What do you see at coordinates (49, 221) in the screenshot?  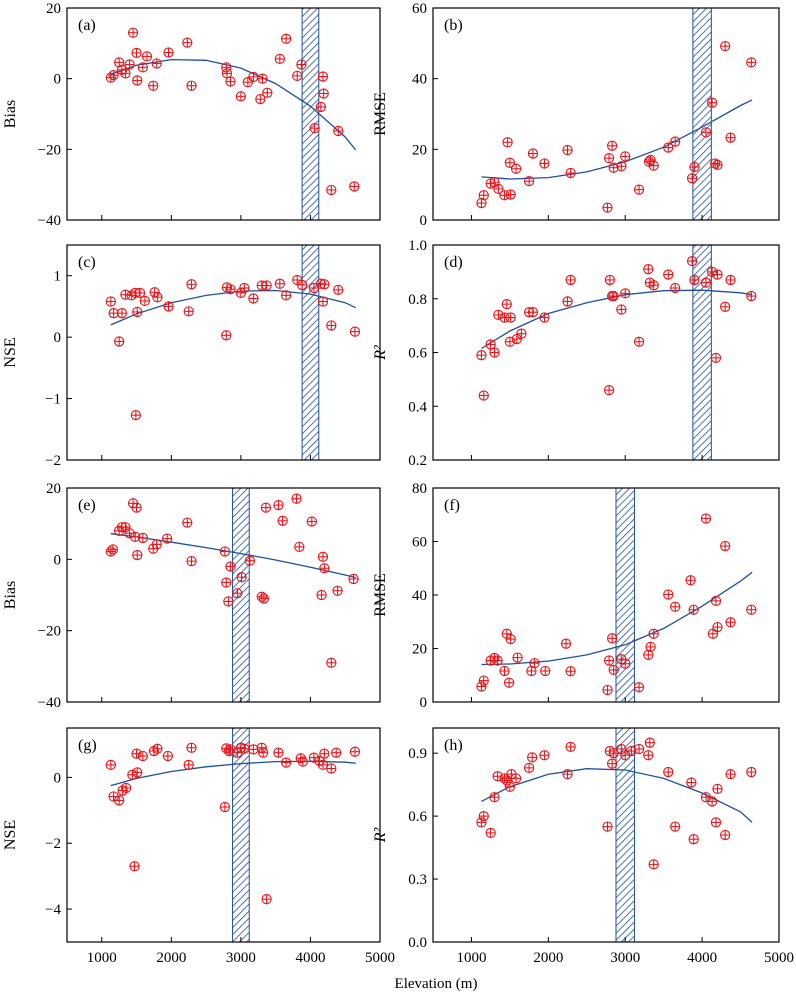 I see `y-tick-label: −40` at bounding box center [49, 221].